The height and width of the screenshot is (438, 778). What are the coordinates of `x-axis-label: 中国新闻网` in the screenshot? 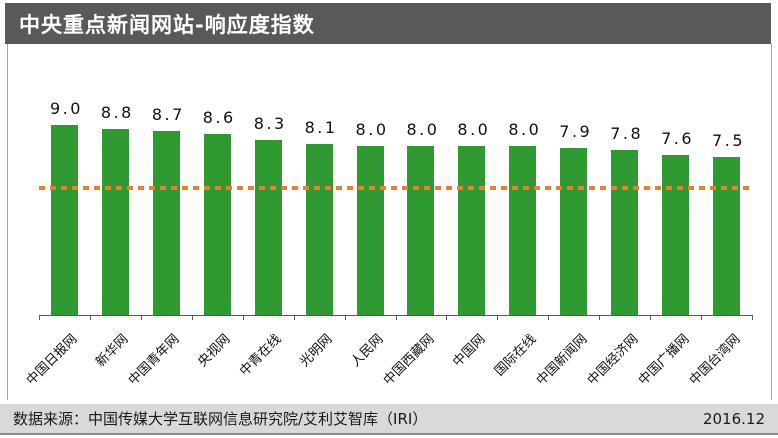 It's located at (562, 360).